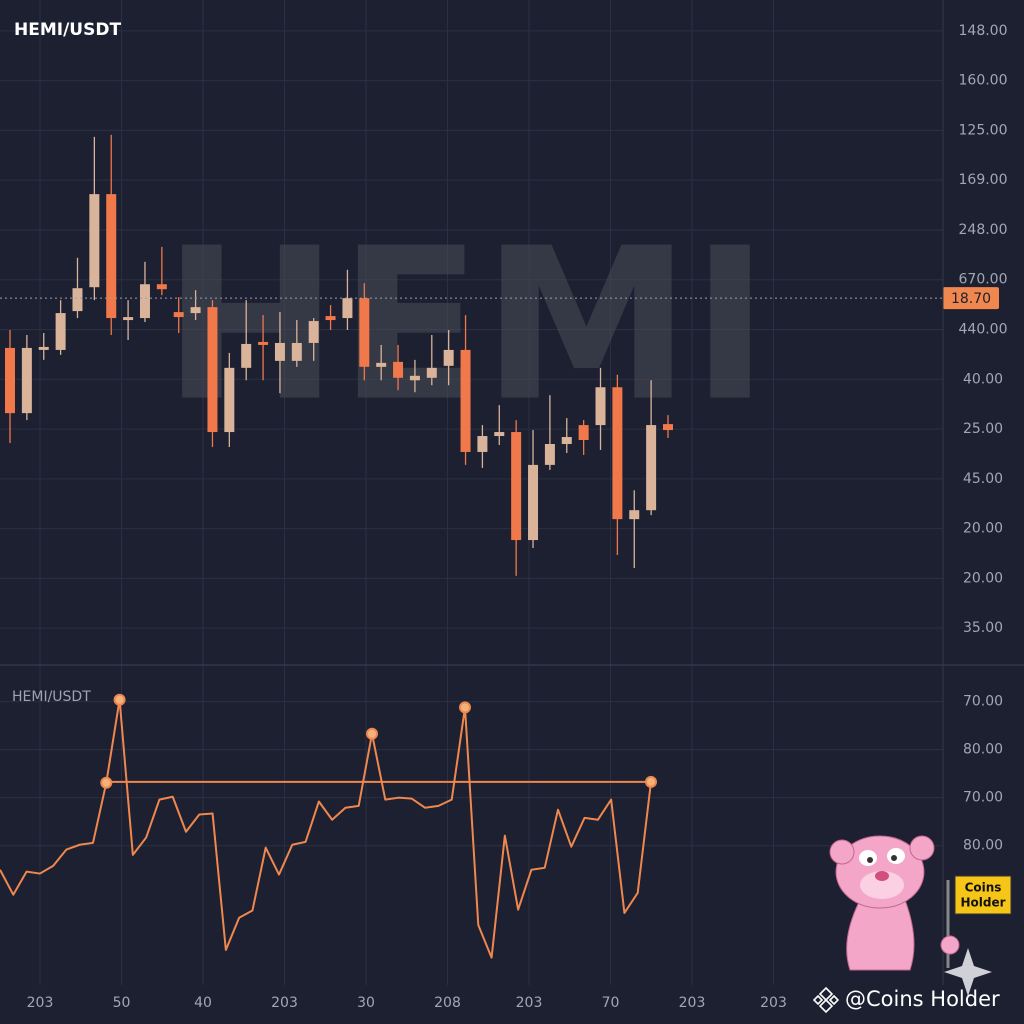 This screenshot has height=1024, width=1024. I want to click on x-tick-label: 50, so click(122, 1003).